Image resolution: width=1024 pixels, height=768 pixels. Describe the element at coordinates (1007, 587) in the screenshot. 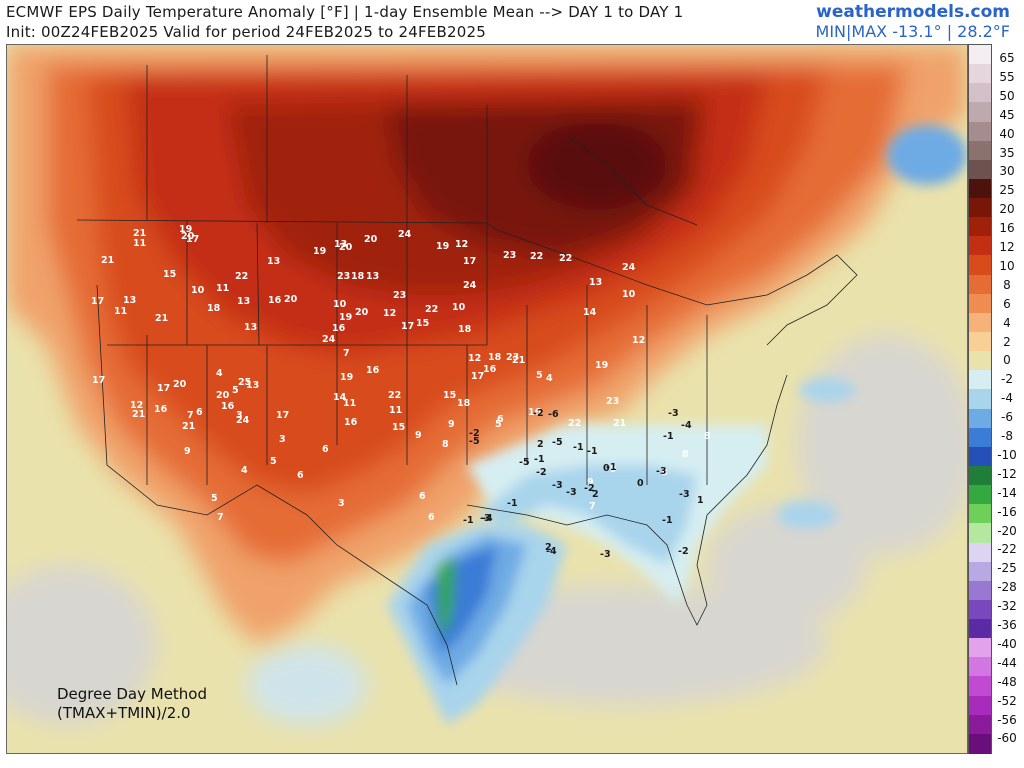

I see `legend-tick-label: -28` at that location.